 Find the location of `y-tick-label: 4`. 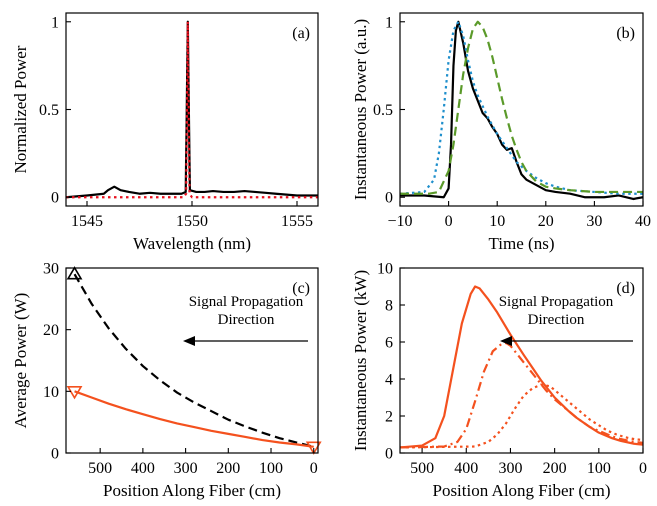

y-tick-label: 4 is located at coordinates (389, 380).